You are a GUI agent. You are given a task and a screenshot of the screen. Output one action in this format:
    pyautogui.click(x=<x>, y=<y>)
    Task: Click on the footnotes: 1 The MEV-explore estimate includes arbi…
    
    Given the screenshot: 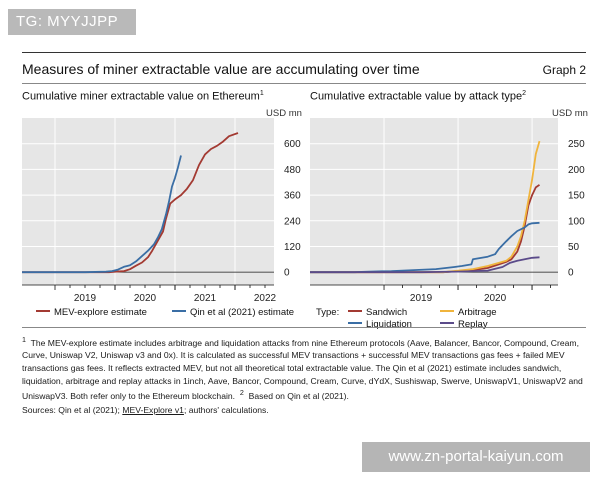 What is the action you would take?
    pyautogui.click(x=305, y=368)
    